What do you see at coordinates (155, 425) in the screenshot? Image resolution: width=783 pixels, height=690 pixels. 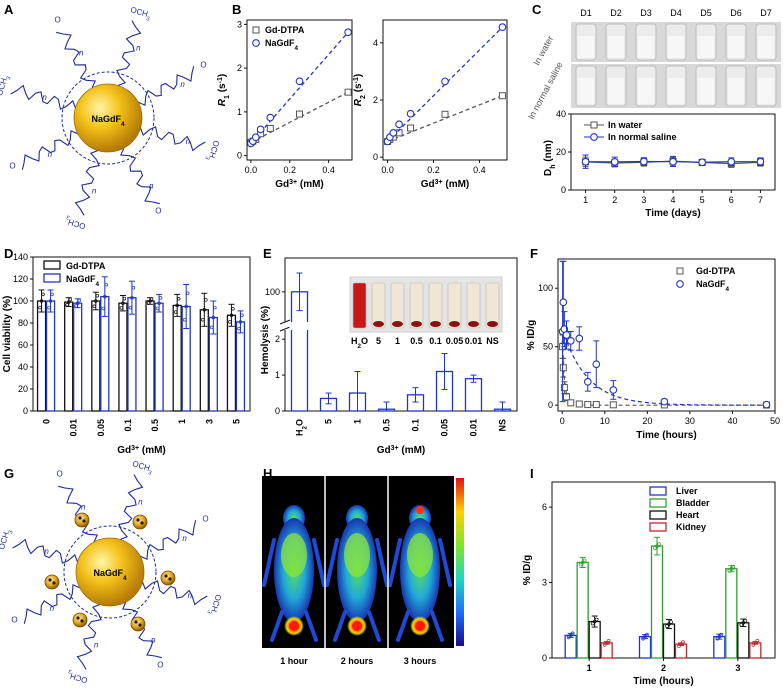 I see `x-tick-label: 0.5` at bounding box center [155, 425].